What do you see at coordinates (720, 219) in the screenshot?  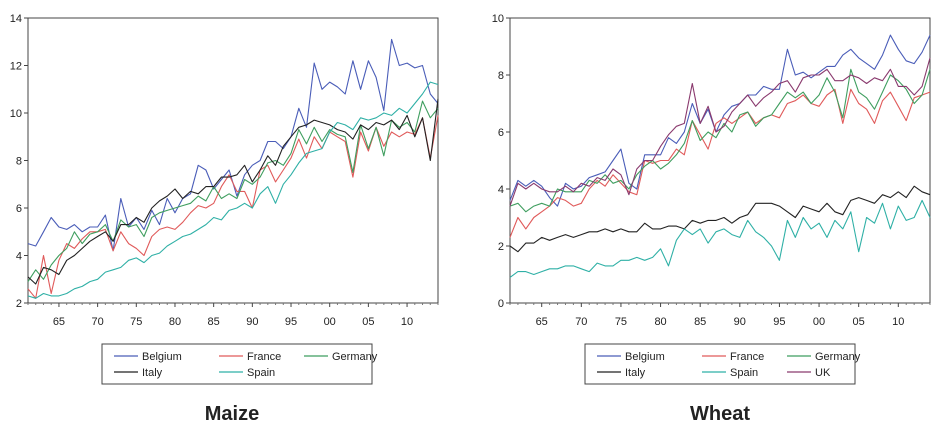 I see `wheat-series-italy` at bounding box center [720, 219].